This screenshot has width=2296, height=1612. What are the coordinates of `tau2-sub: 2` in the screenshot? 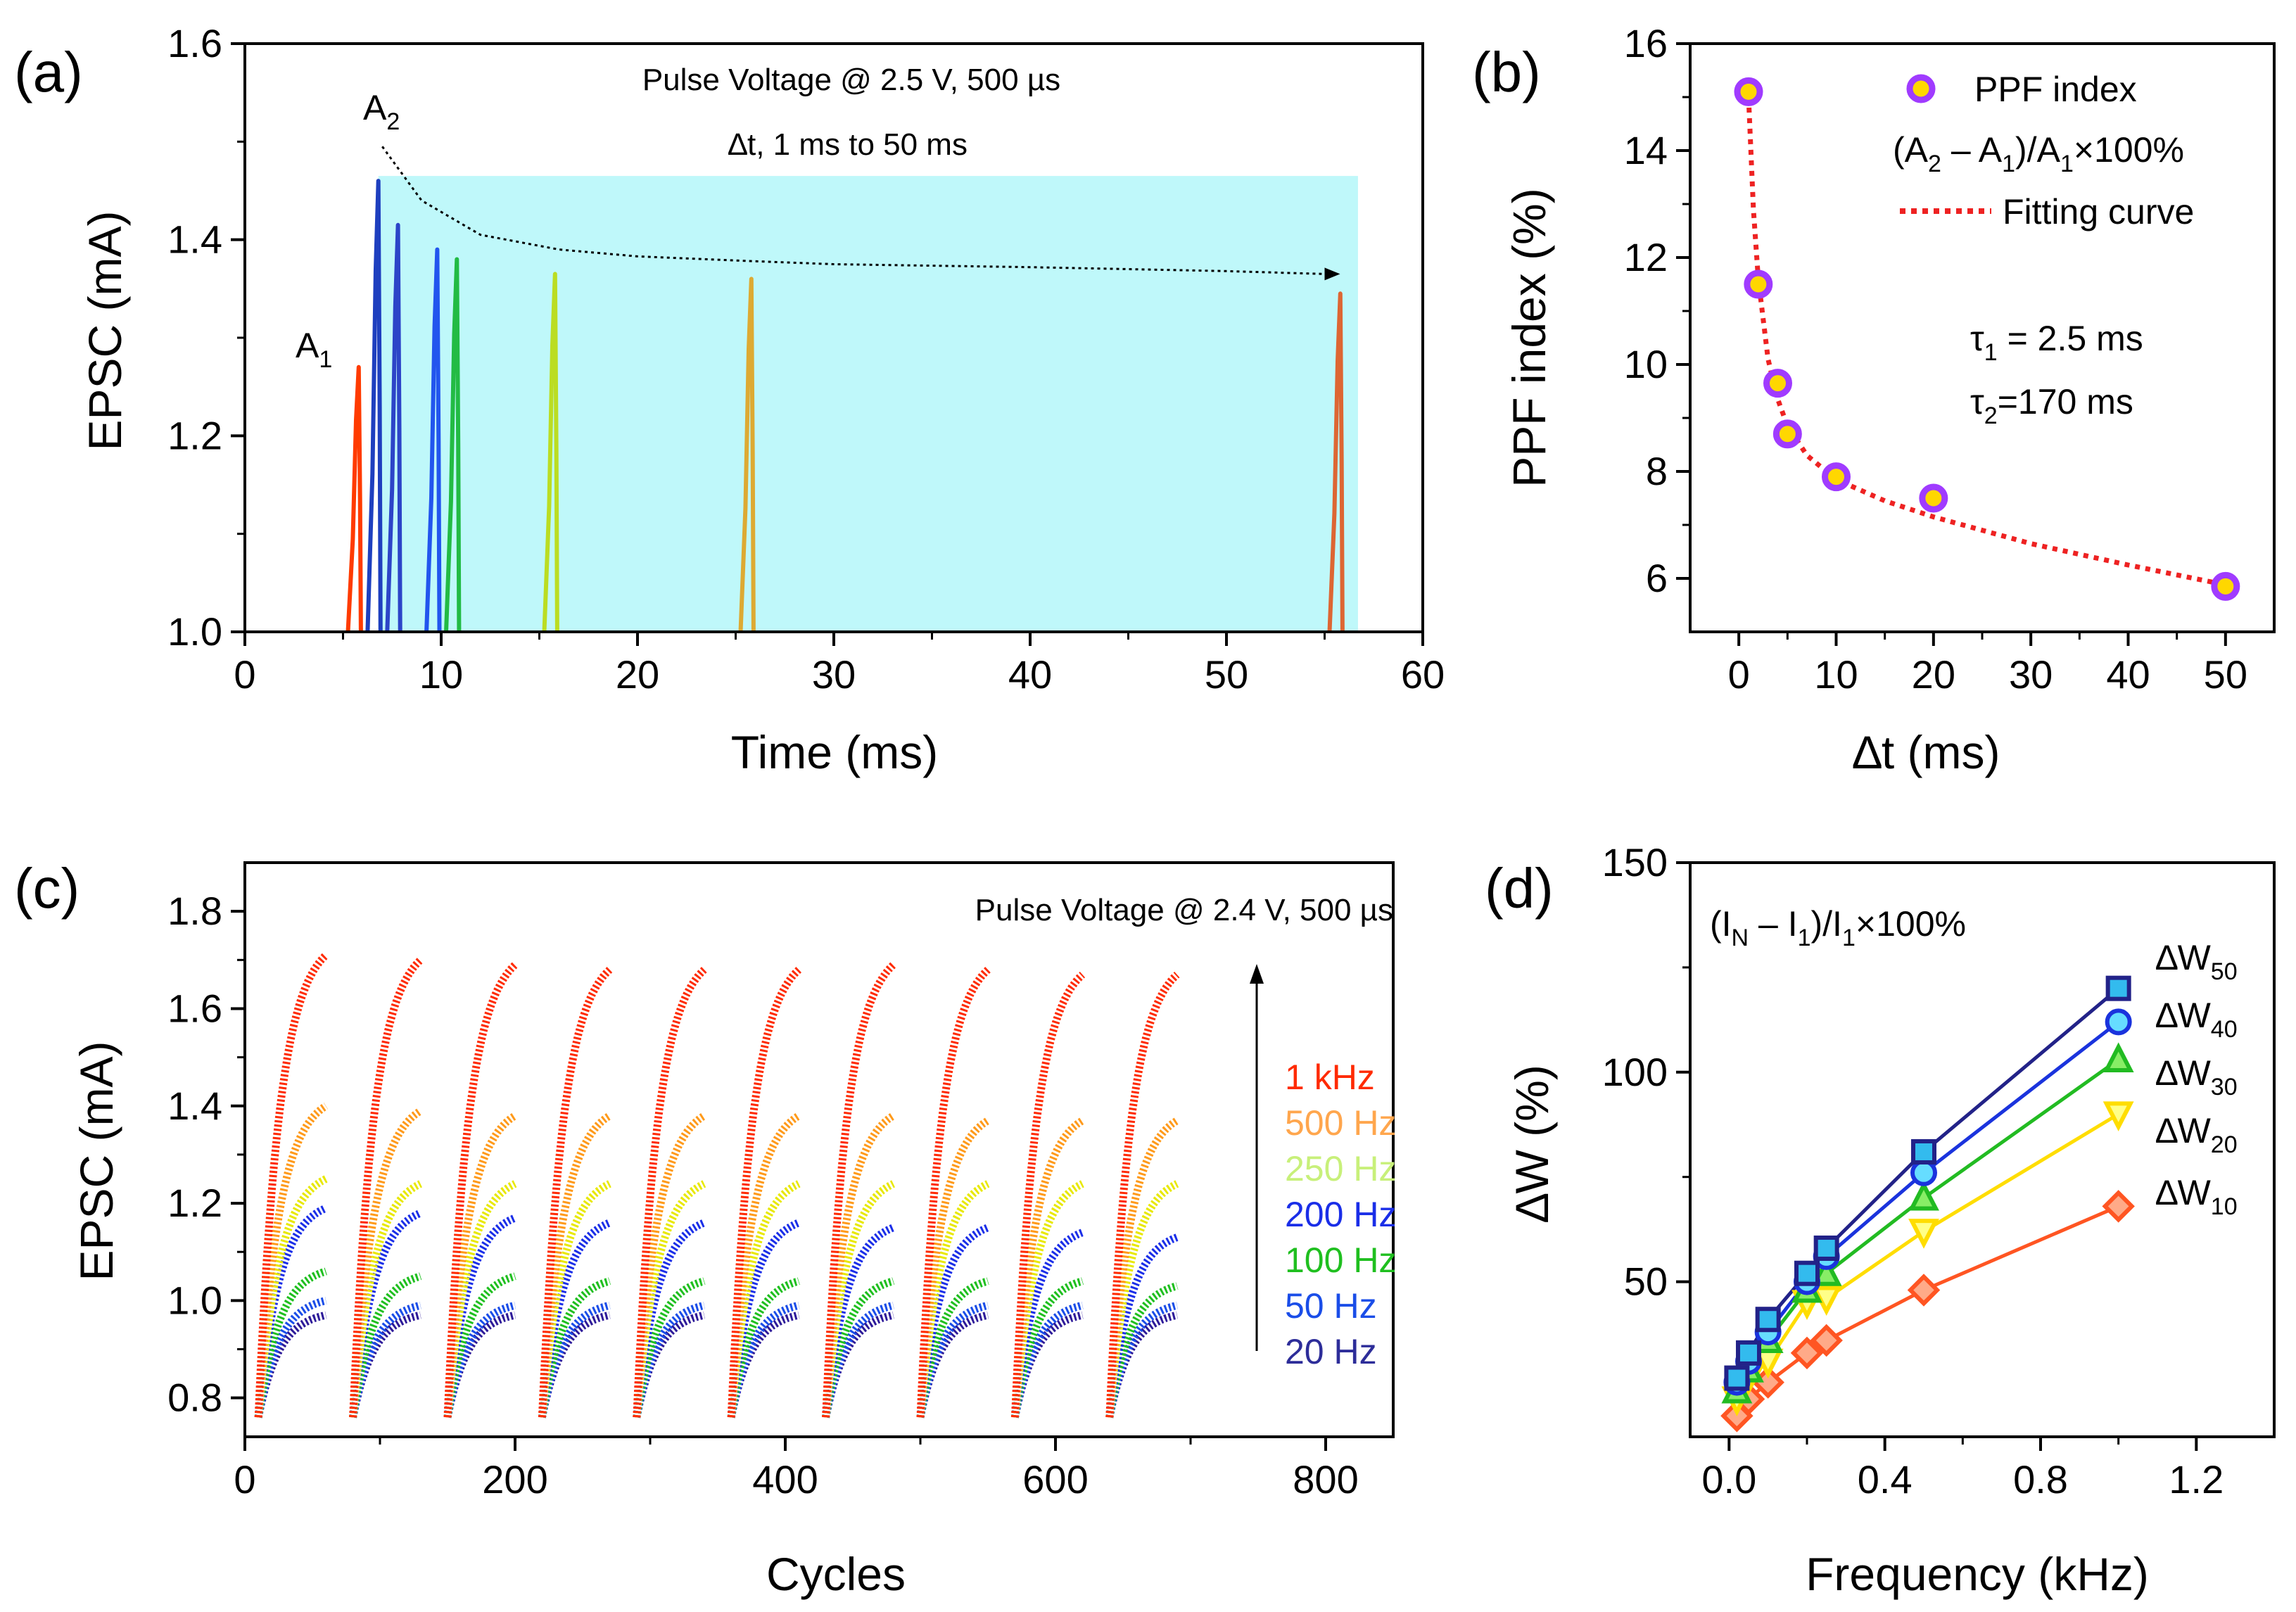 It's located at (1991, 415).